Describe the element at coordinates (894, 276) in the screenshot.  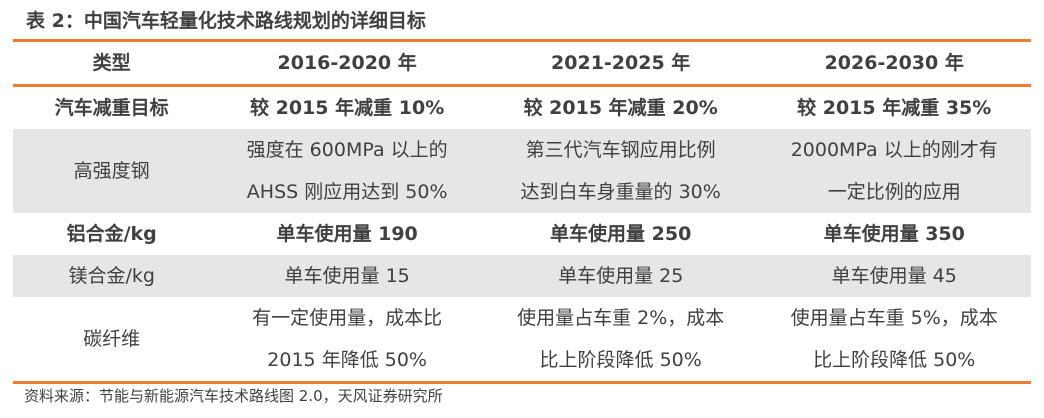
I see `cell: 单车使用量 45` at that location.